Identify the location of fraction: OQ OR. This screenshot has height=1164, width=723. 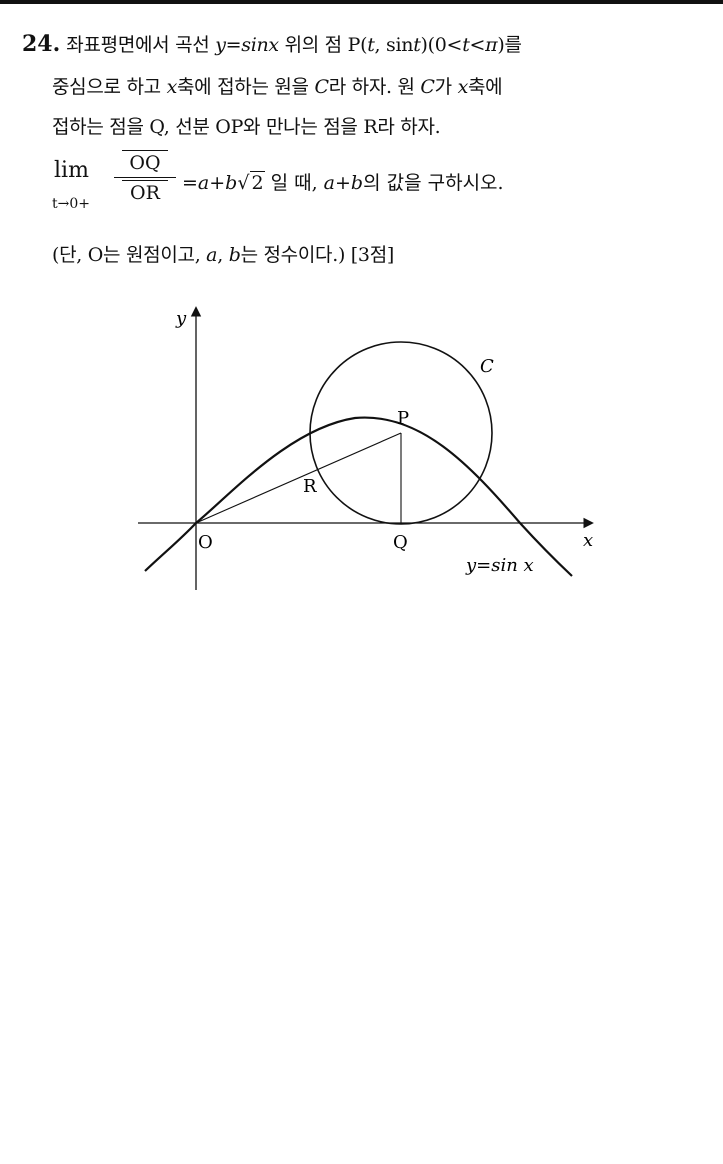
(145, 177).